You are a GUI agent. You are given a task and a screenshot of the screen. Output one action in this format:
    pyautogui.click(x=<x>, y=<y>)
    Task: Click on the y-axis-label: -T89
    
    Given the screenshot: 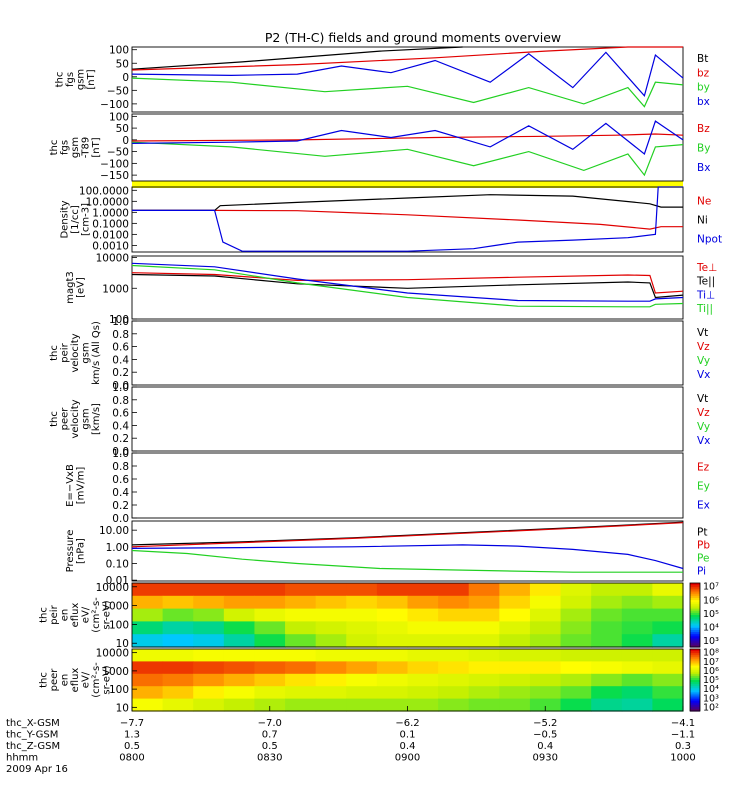 What is the action you would take?
    pyautogui.click(x=86, y=148)
    